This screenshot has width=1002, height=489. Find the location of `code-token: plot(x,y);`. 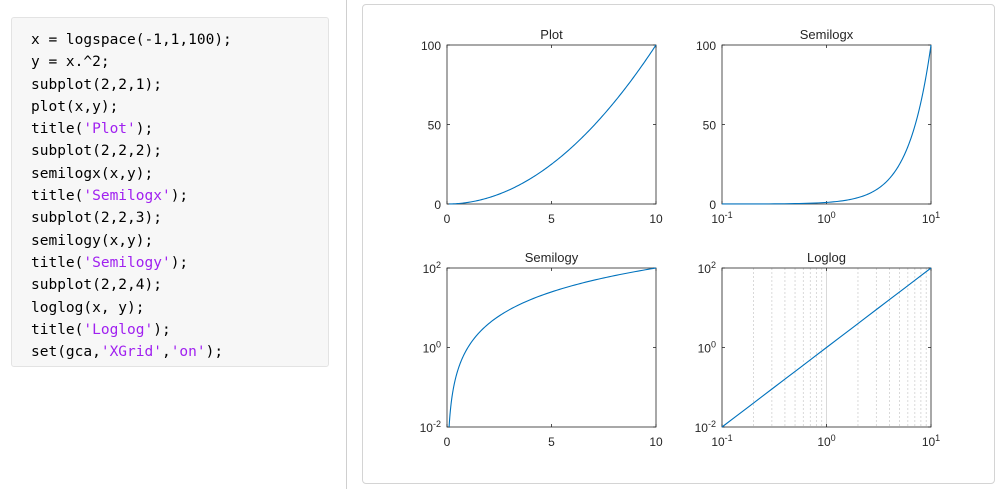

code-token: plot(x,y); is located at coordinates (75, 106).